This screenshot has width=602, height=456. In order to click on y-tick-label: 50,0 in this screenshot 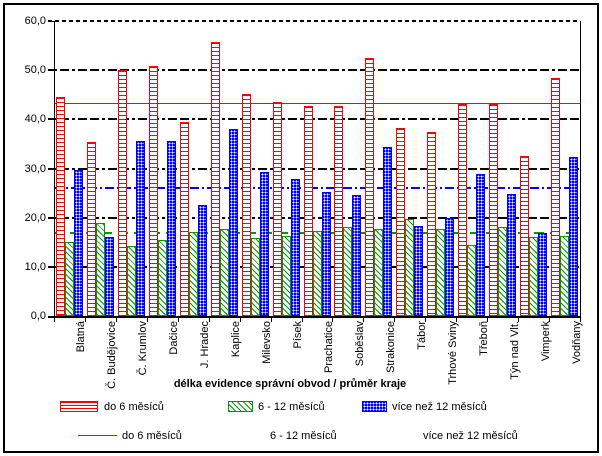, I will do `click(35, 70)`.